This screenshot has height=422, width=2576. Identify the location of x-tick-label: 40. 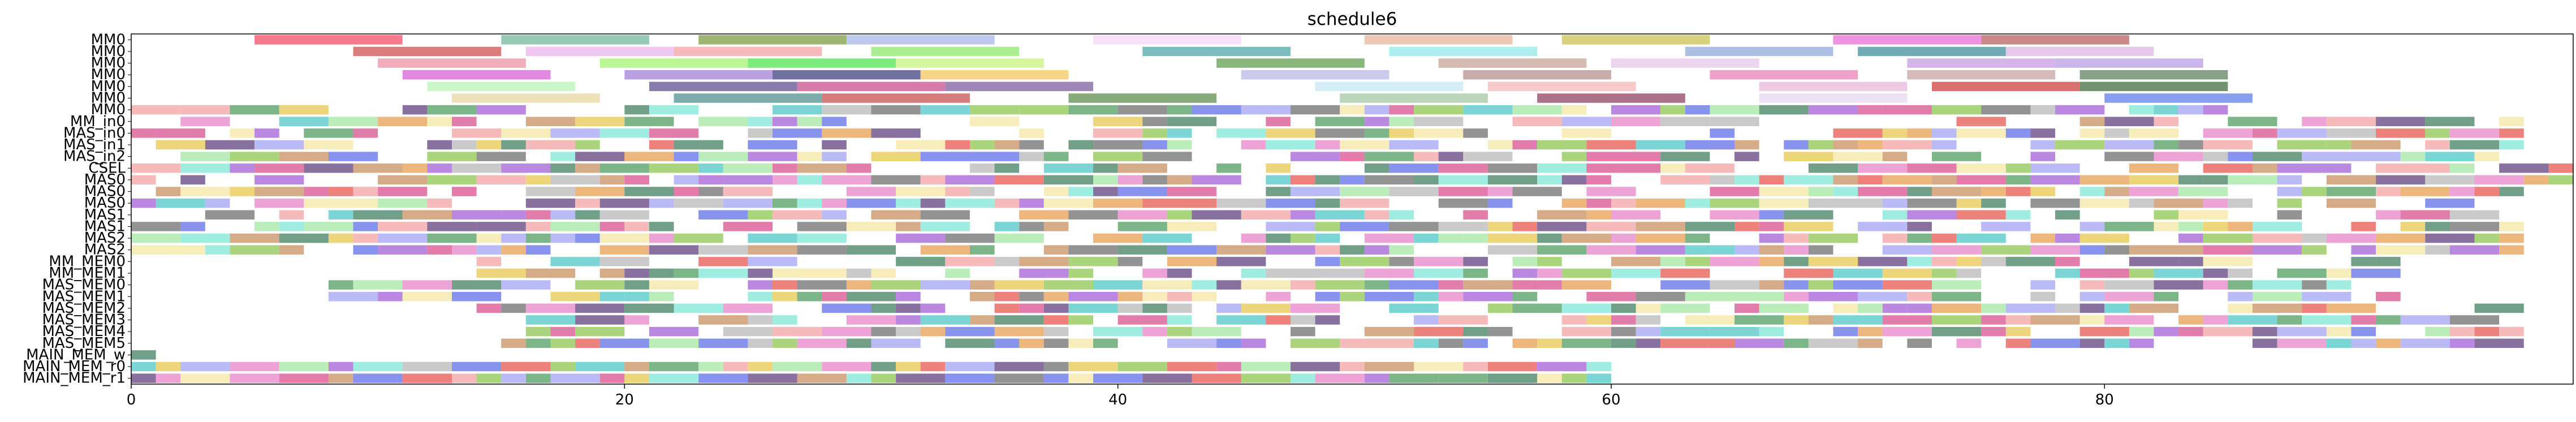
(1117, 399).